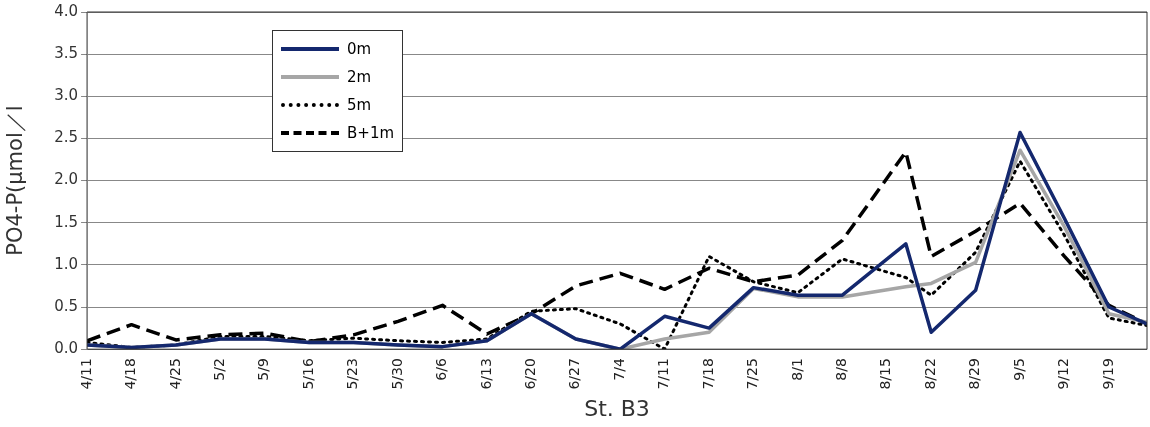 This screenshot has height=427, width=1150. Describe the element at coordinates (371, 133) in the screenshot. I see `legend-label: B+1m` at that location.